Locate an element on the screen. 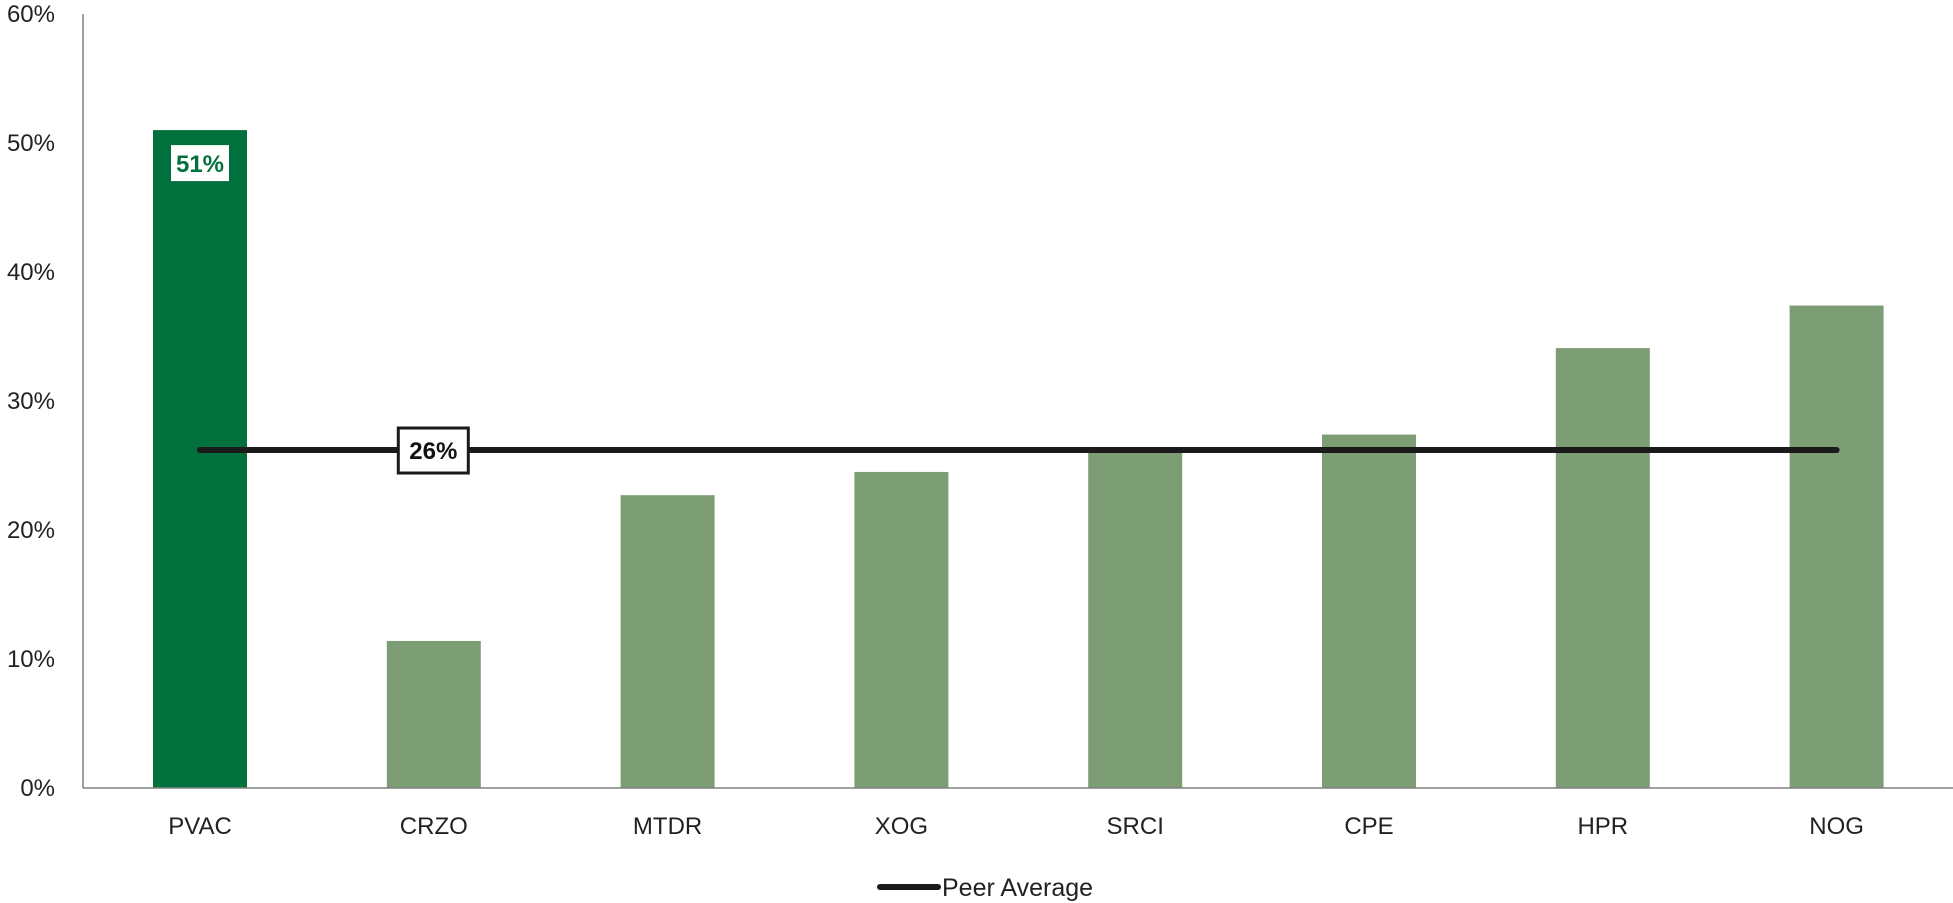 The image size is (1953, 903). legend: Peer Average is located at coordinates (985, 888).